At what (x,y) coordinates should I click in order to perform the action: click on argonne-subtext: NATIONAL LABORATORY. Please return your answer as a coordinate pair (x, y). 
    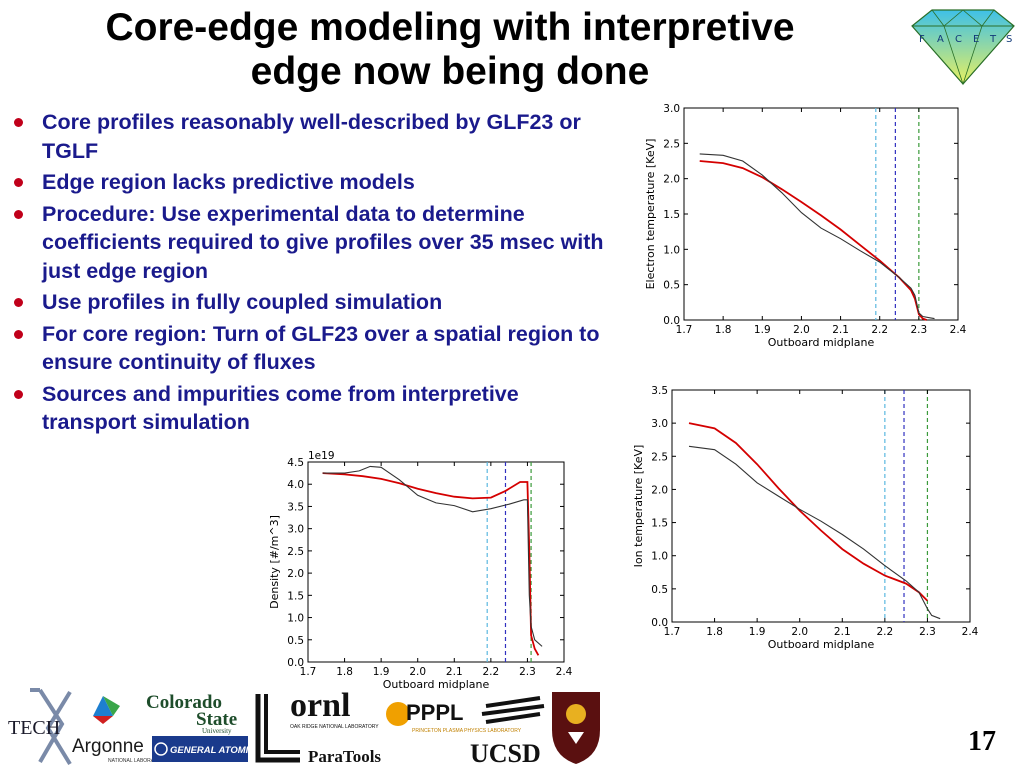
    Looking at the image, I should click on (138, 761).